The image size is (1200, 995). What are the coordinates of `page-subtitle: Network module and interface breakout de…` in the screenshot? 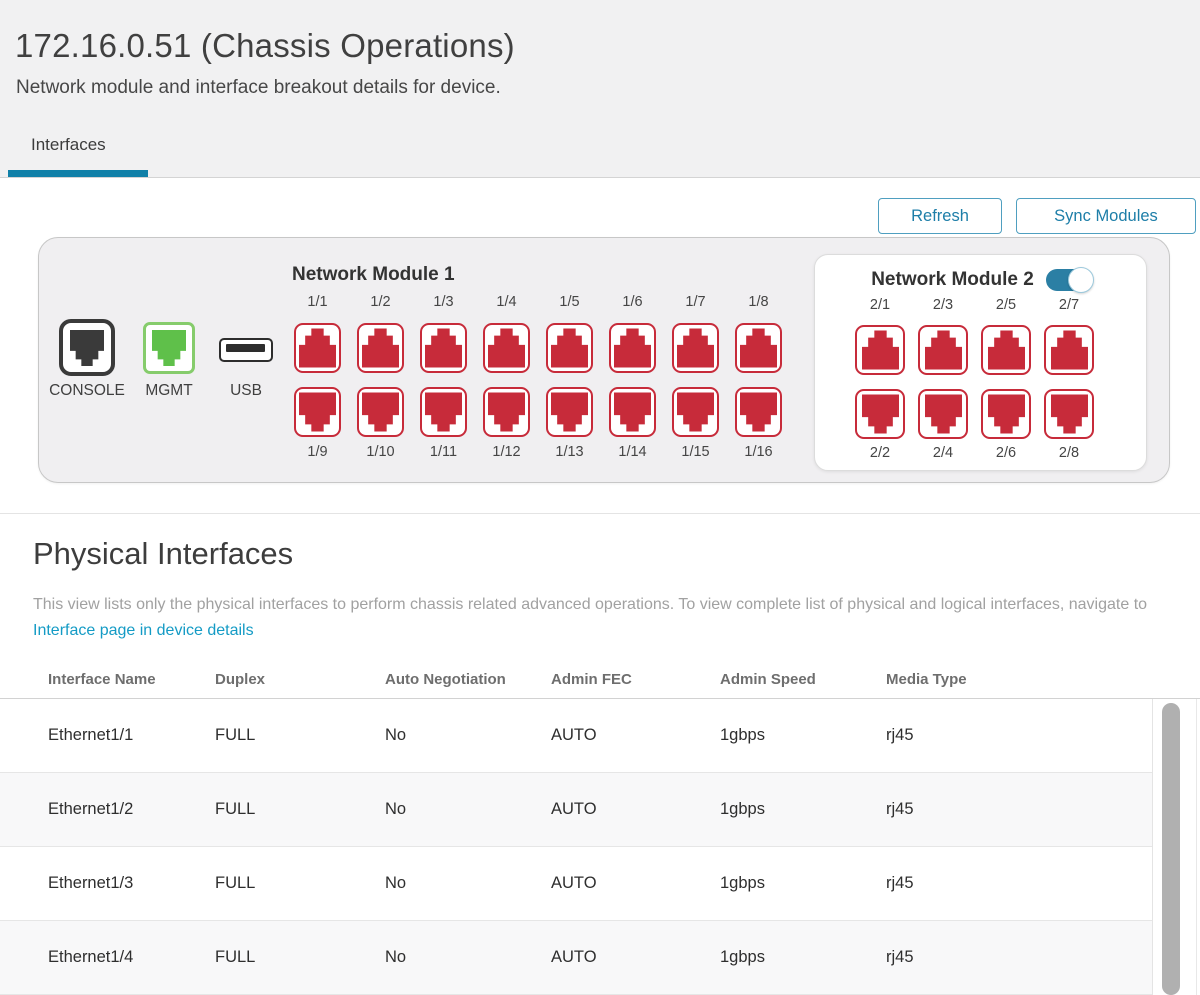 It's located at (258, 87).